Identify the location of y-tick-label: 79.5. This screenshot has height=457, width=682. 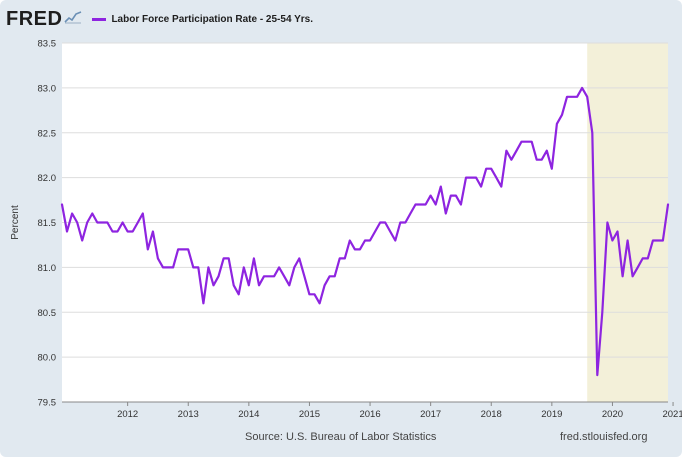
(47, 403).